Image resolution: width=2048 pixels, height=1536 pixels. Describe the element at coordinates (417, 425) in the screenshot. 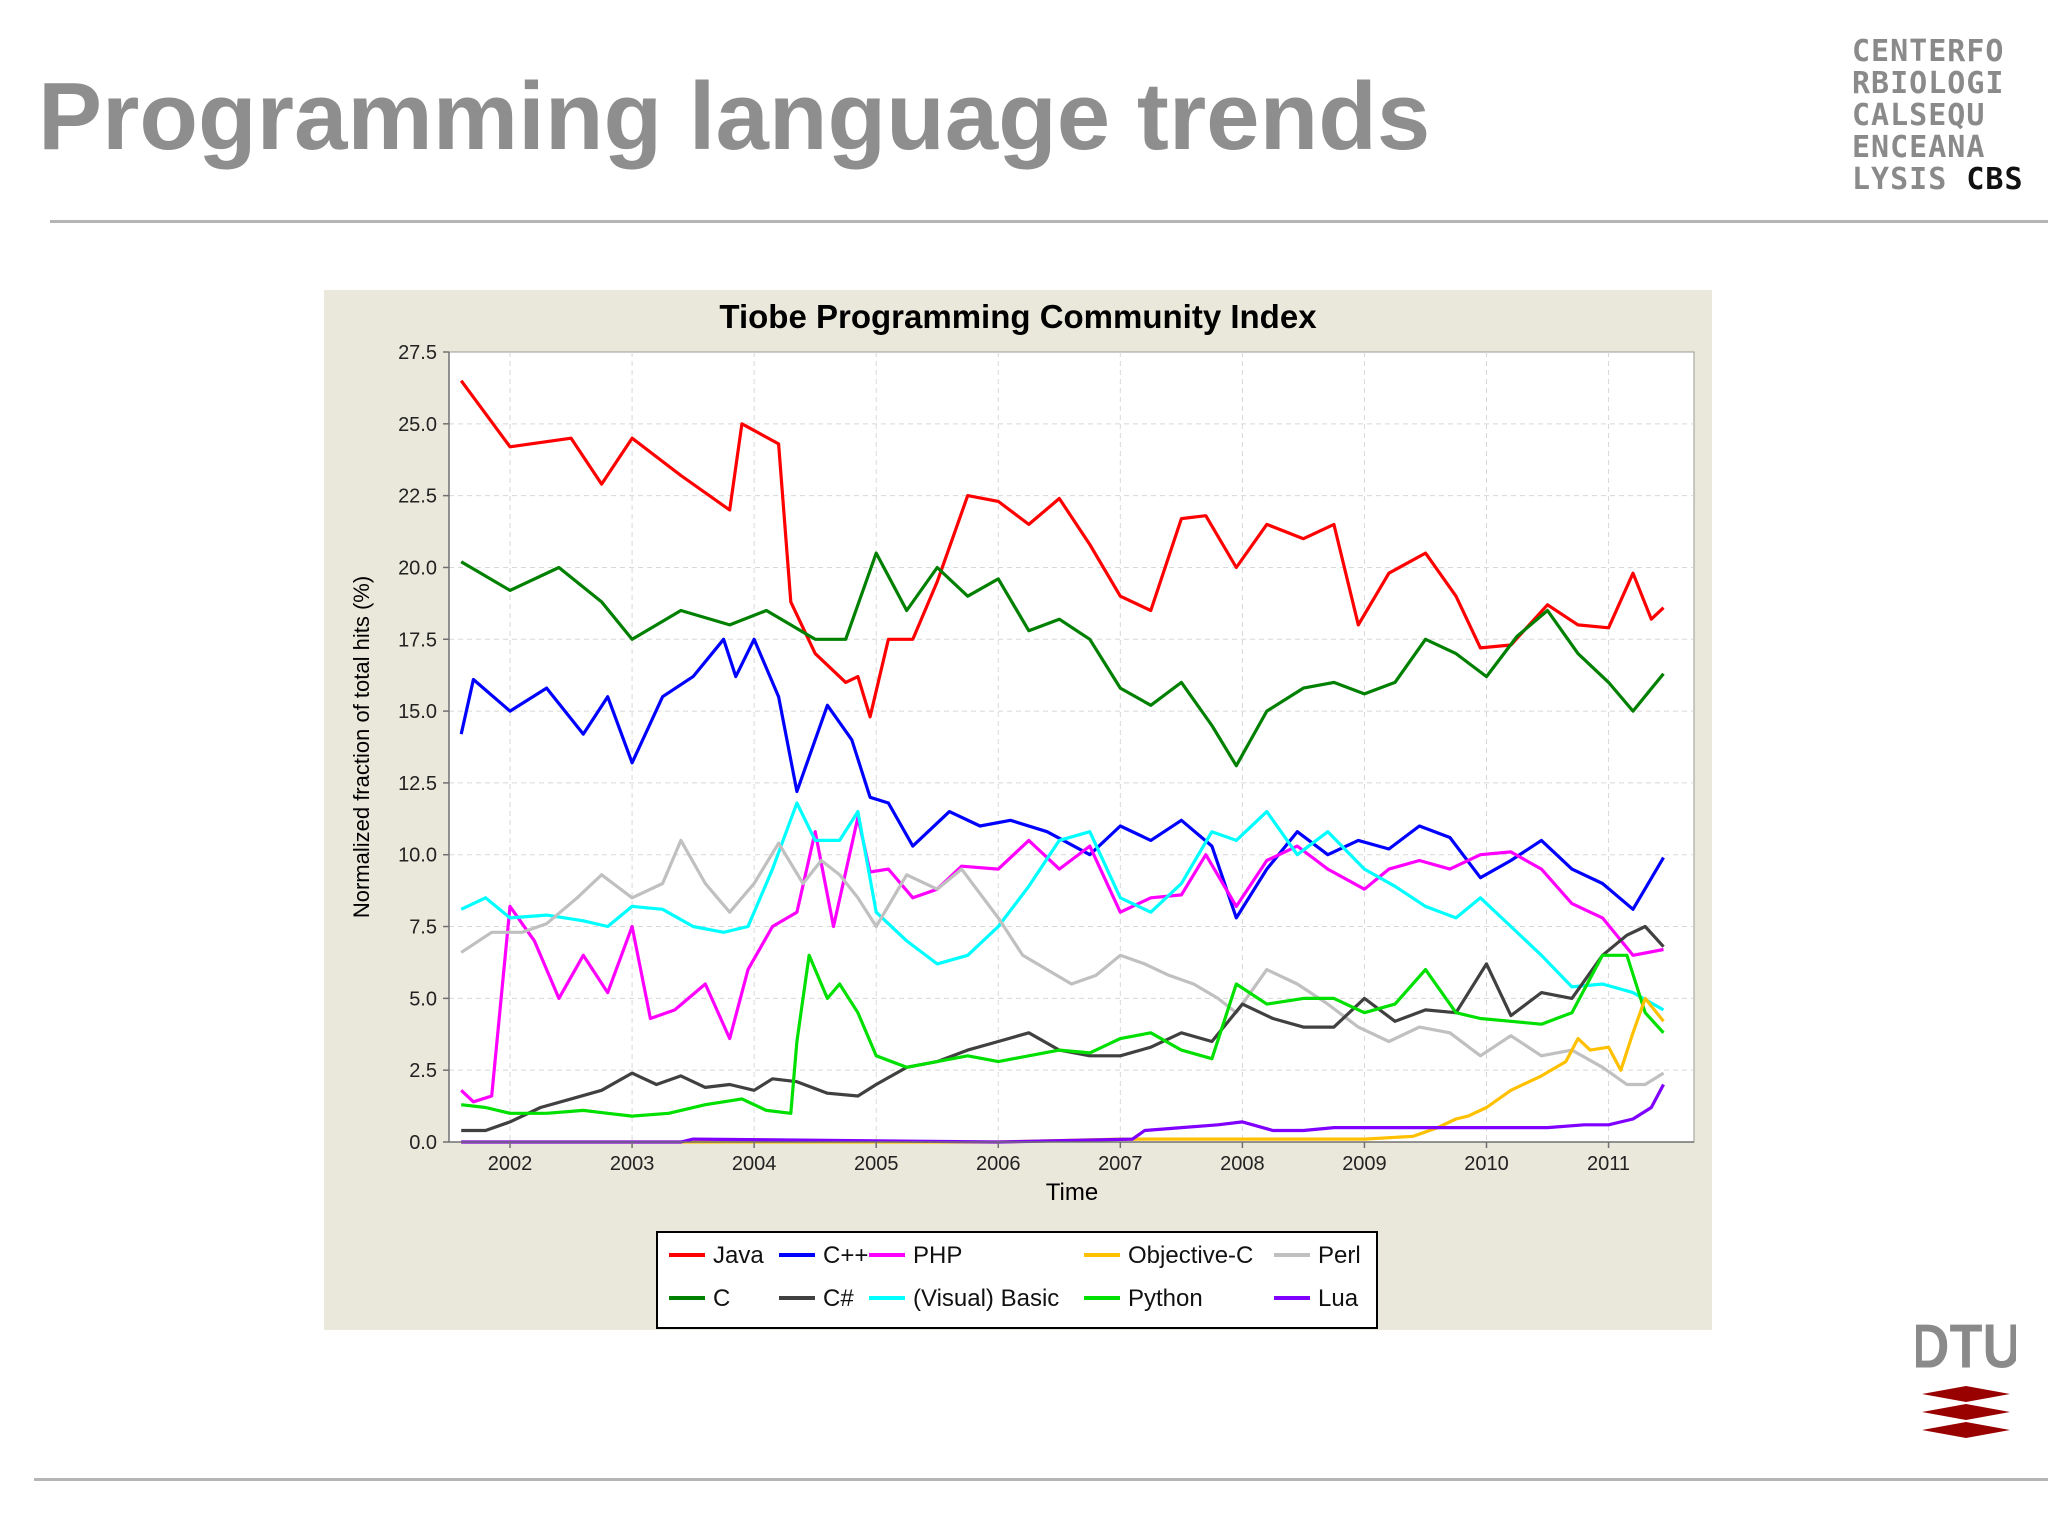

I see `y-tick-label: 25.0` at that location.